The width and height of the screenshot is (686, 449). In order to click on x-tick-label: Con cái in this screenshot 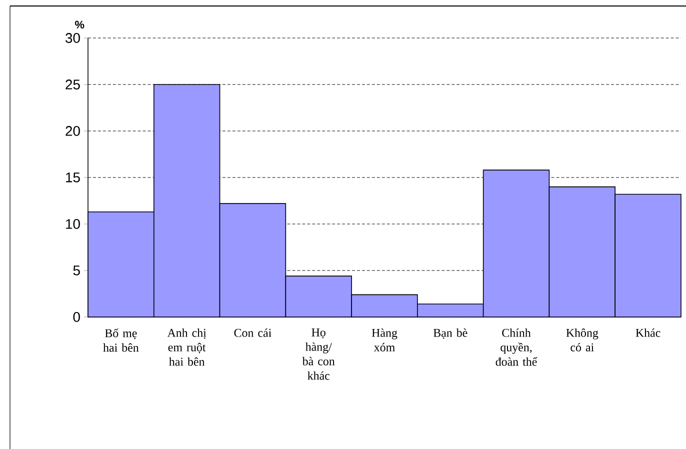, I will do `click(253, 332)`.